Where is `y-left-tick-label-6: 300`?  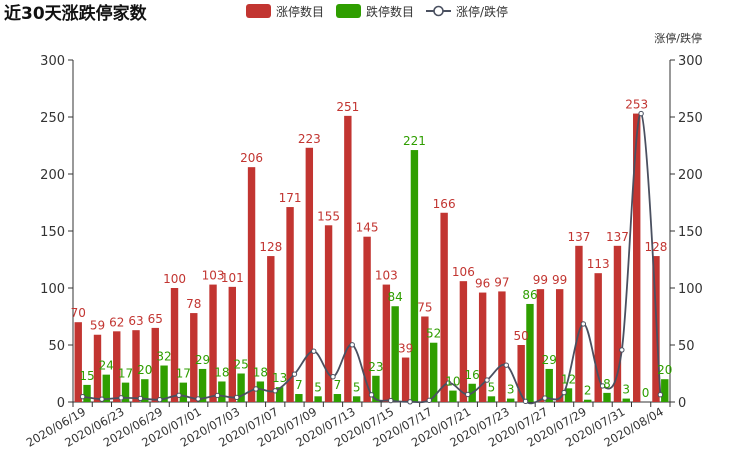
y-left-tick-label-6: 300 is located at coordinates (52, 61).